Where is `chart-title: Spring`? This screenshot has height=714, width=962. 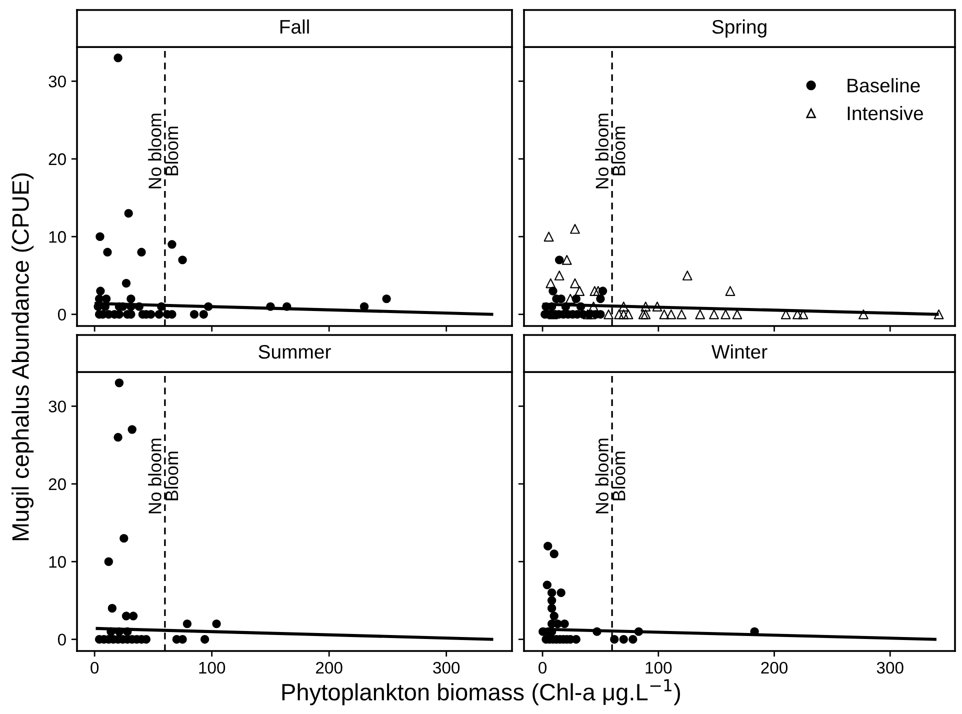 chart-title: Spring is located at coordinates (739, 28).